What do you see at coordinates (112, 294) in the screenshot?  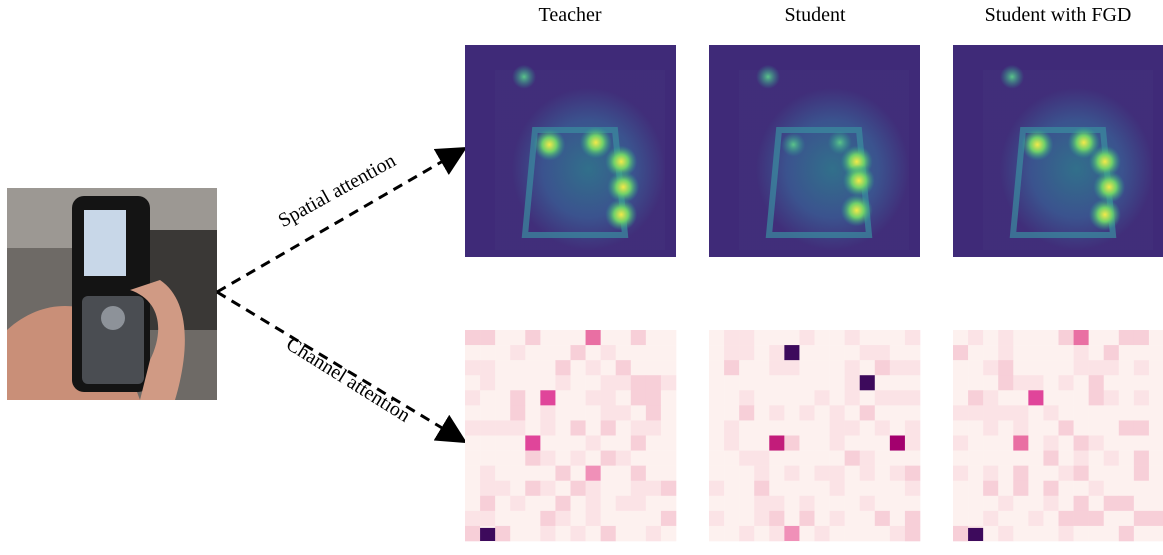 I see `input-photo` at bounding box center [112, 294].